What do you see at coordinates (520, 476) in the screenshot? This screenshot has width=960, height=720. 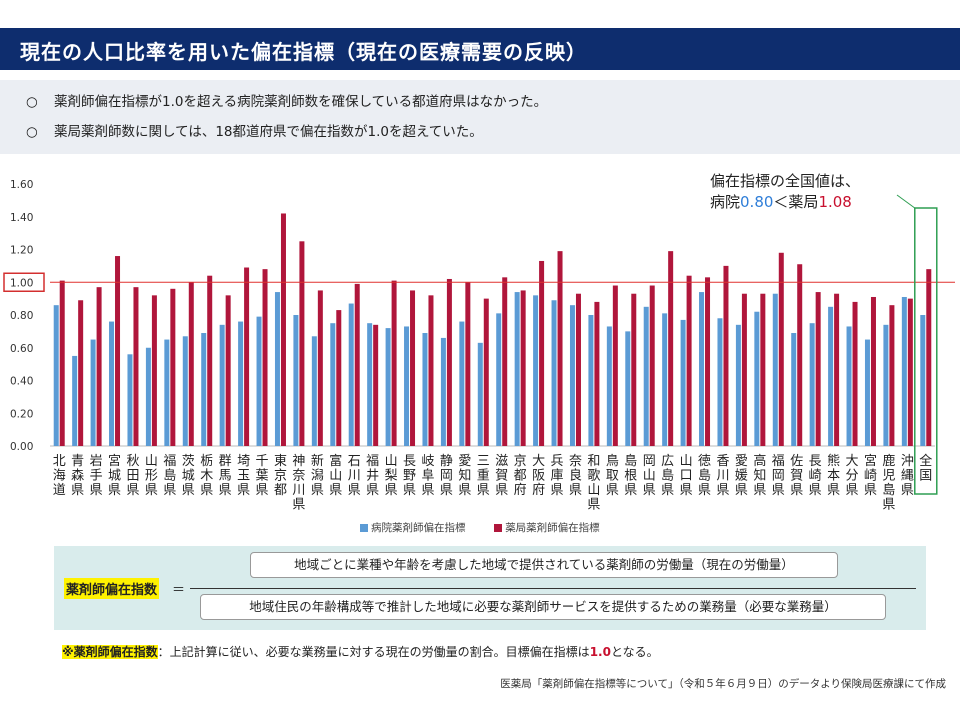 I see `x-tick-label-char: 都` at bounding box center [520, 476].